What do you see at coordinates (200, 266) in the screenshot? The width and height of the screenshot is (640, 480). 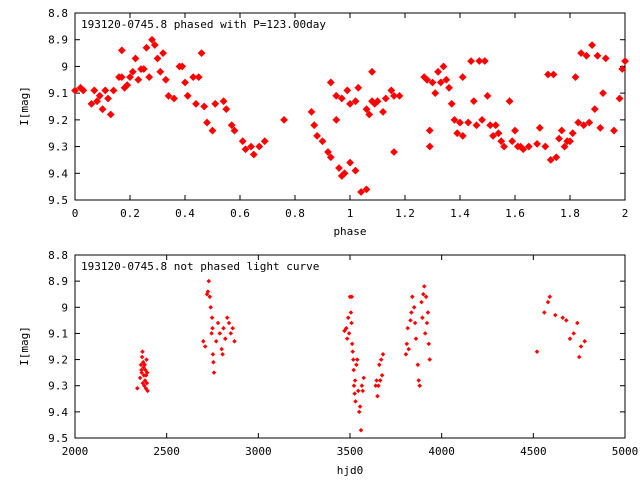 I see `chart-title: 193120-0745.8 not phased light curve` at bounding box center [200, 266].